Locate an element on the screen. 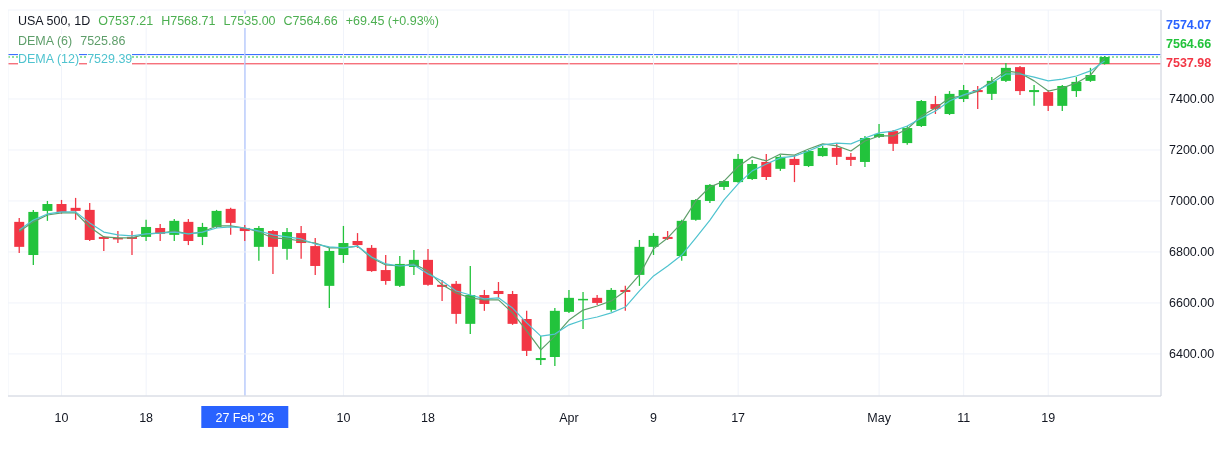 The width and height of the screenshot is (1231, 452). annotation: +69.45 (+0.93%) is located at coordinates (392, 21).